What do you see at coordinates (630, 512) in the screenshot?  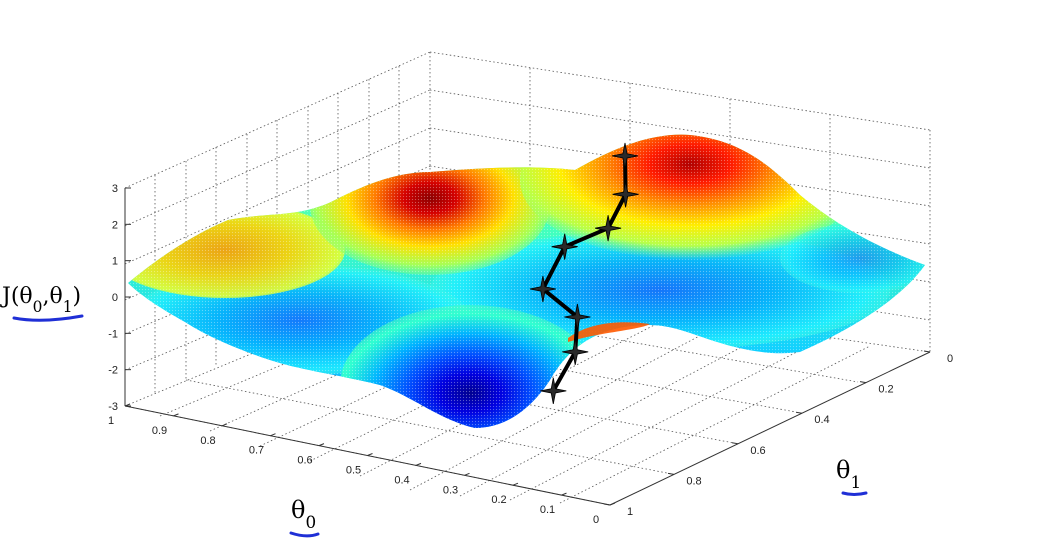 I see `theta1-tick-label: 1` at bounding box center [630, 512].